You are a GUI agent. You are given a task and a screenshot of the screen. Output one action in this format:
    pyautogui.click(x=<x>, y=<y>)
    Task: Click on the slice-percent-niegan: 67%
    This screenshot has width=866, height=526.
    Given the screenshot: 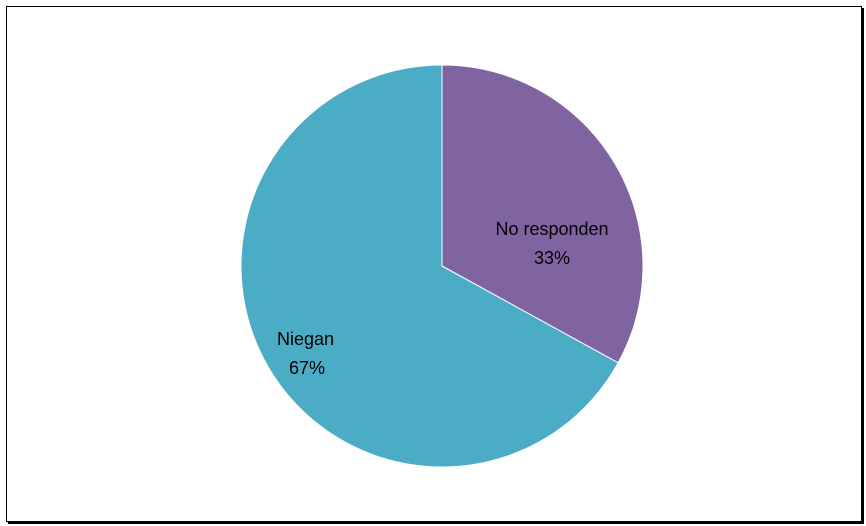 What is the action you would take?
    pyautogui.click(x=307, y=368)
    